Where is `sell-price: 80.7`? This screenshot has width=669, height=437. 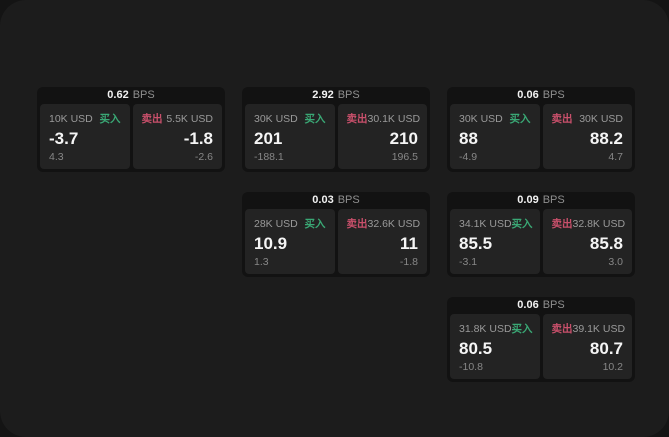
sell-price: 80.7 is located at coordinates (606, 348).